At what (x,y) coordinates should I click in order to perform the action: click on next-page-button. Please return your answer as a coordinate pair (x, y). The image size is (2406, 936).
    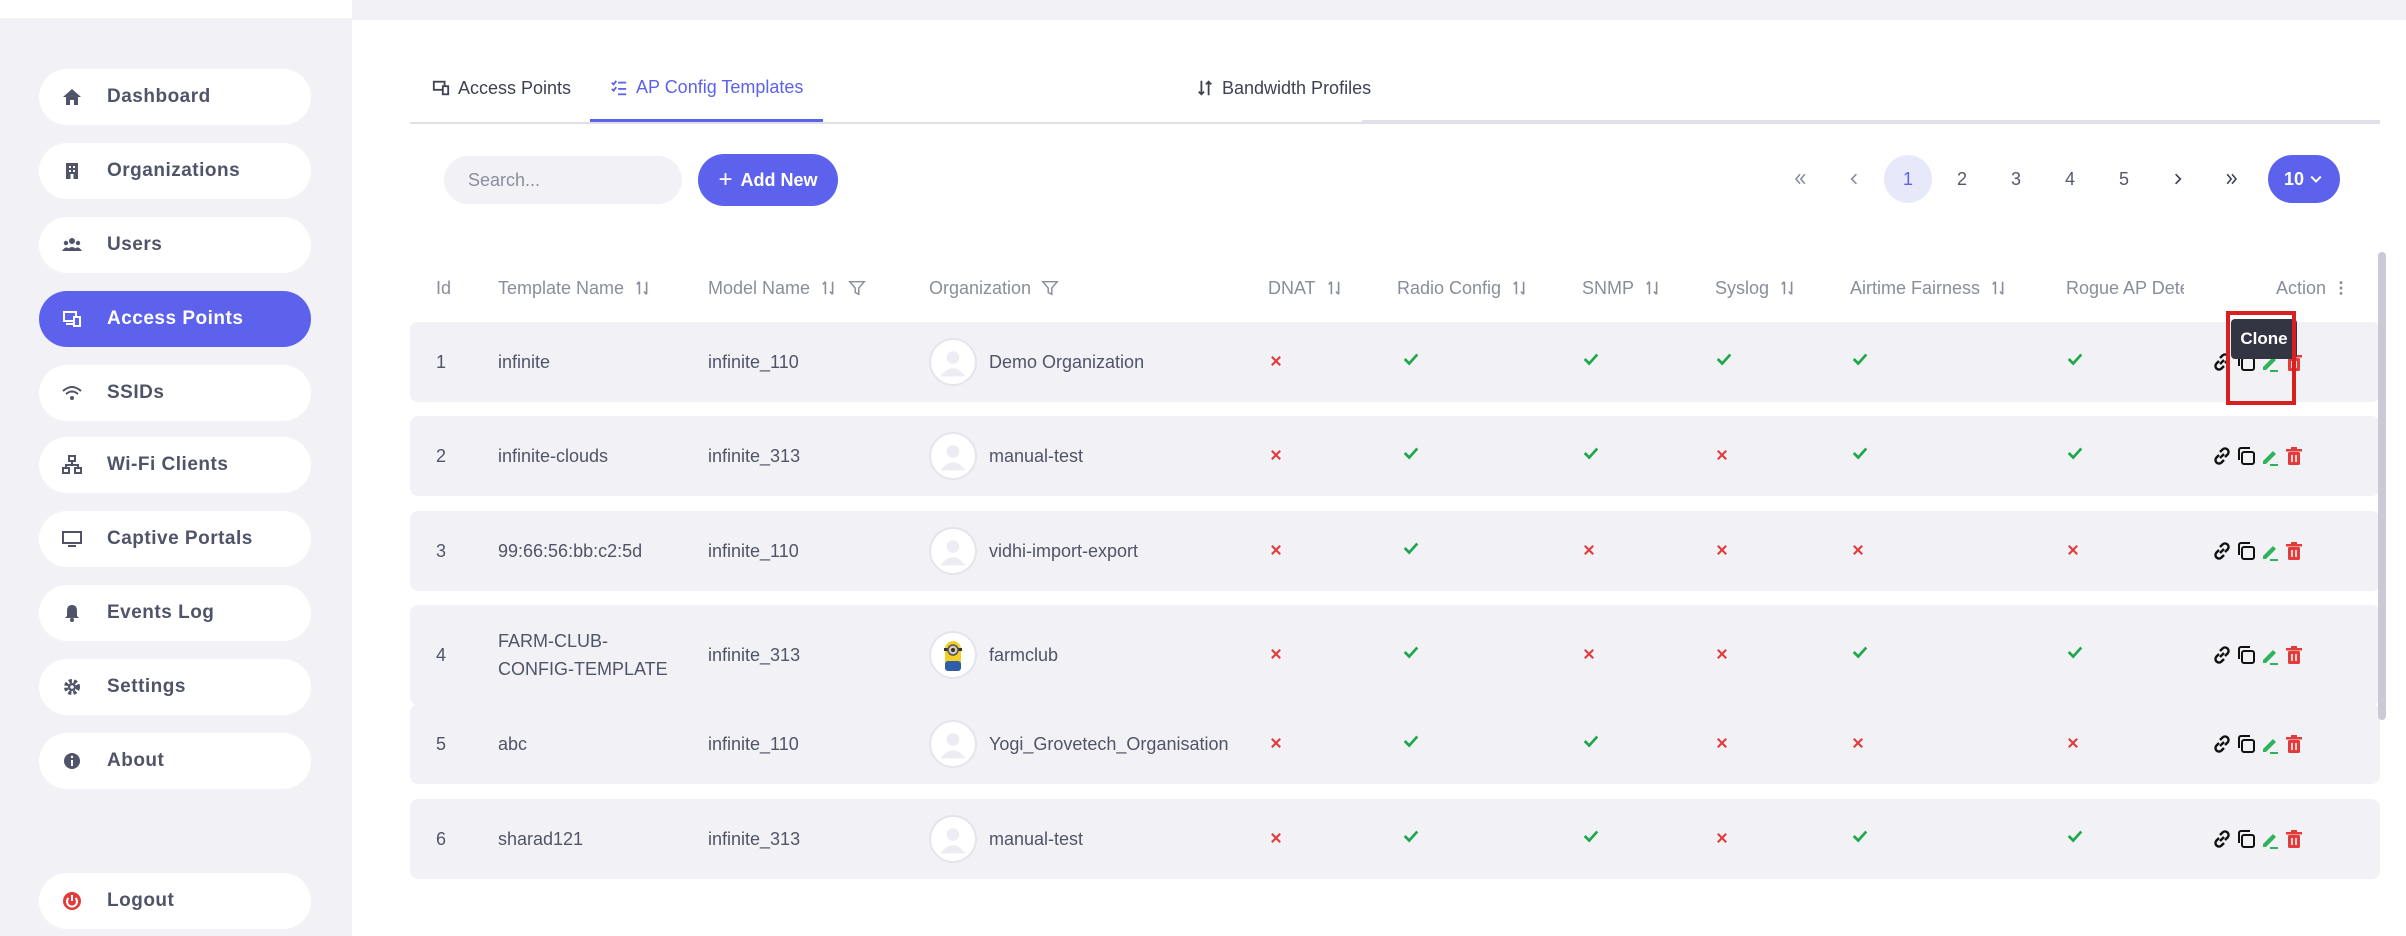
    Looking at the image, I should click on (2178, 179).